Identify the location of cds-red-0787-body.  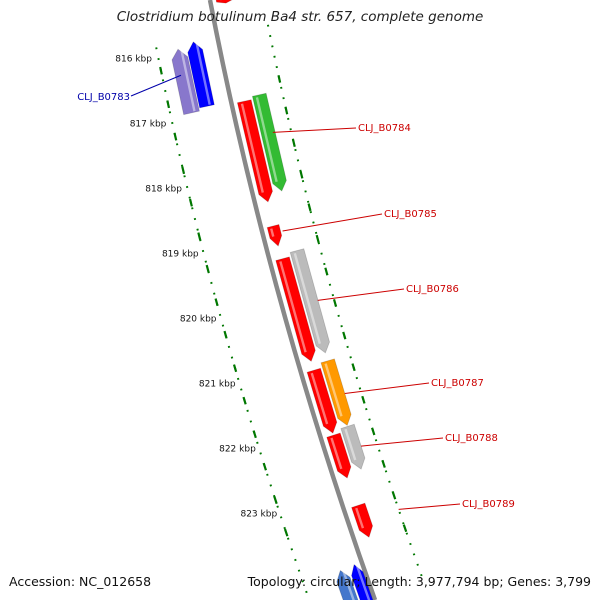
(322, 400).